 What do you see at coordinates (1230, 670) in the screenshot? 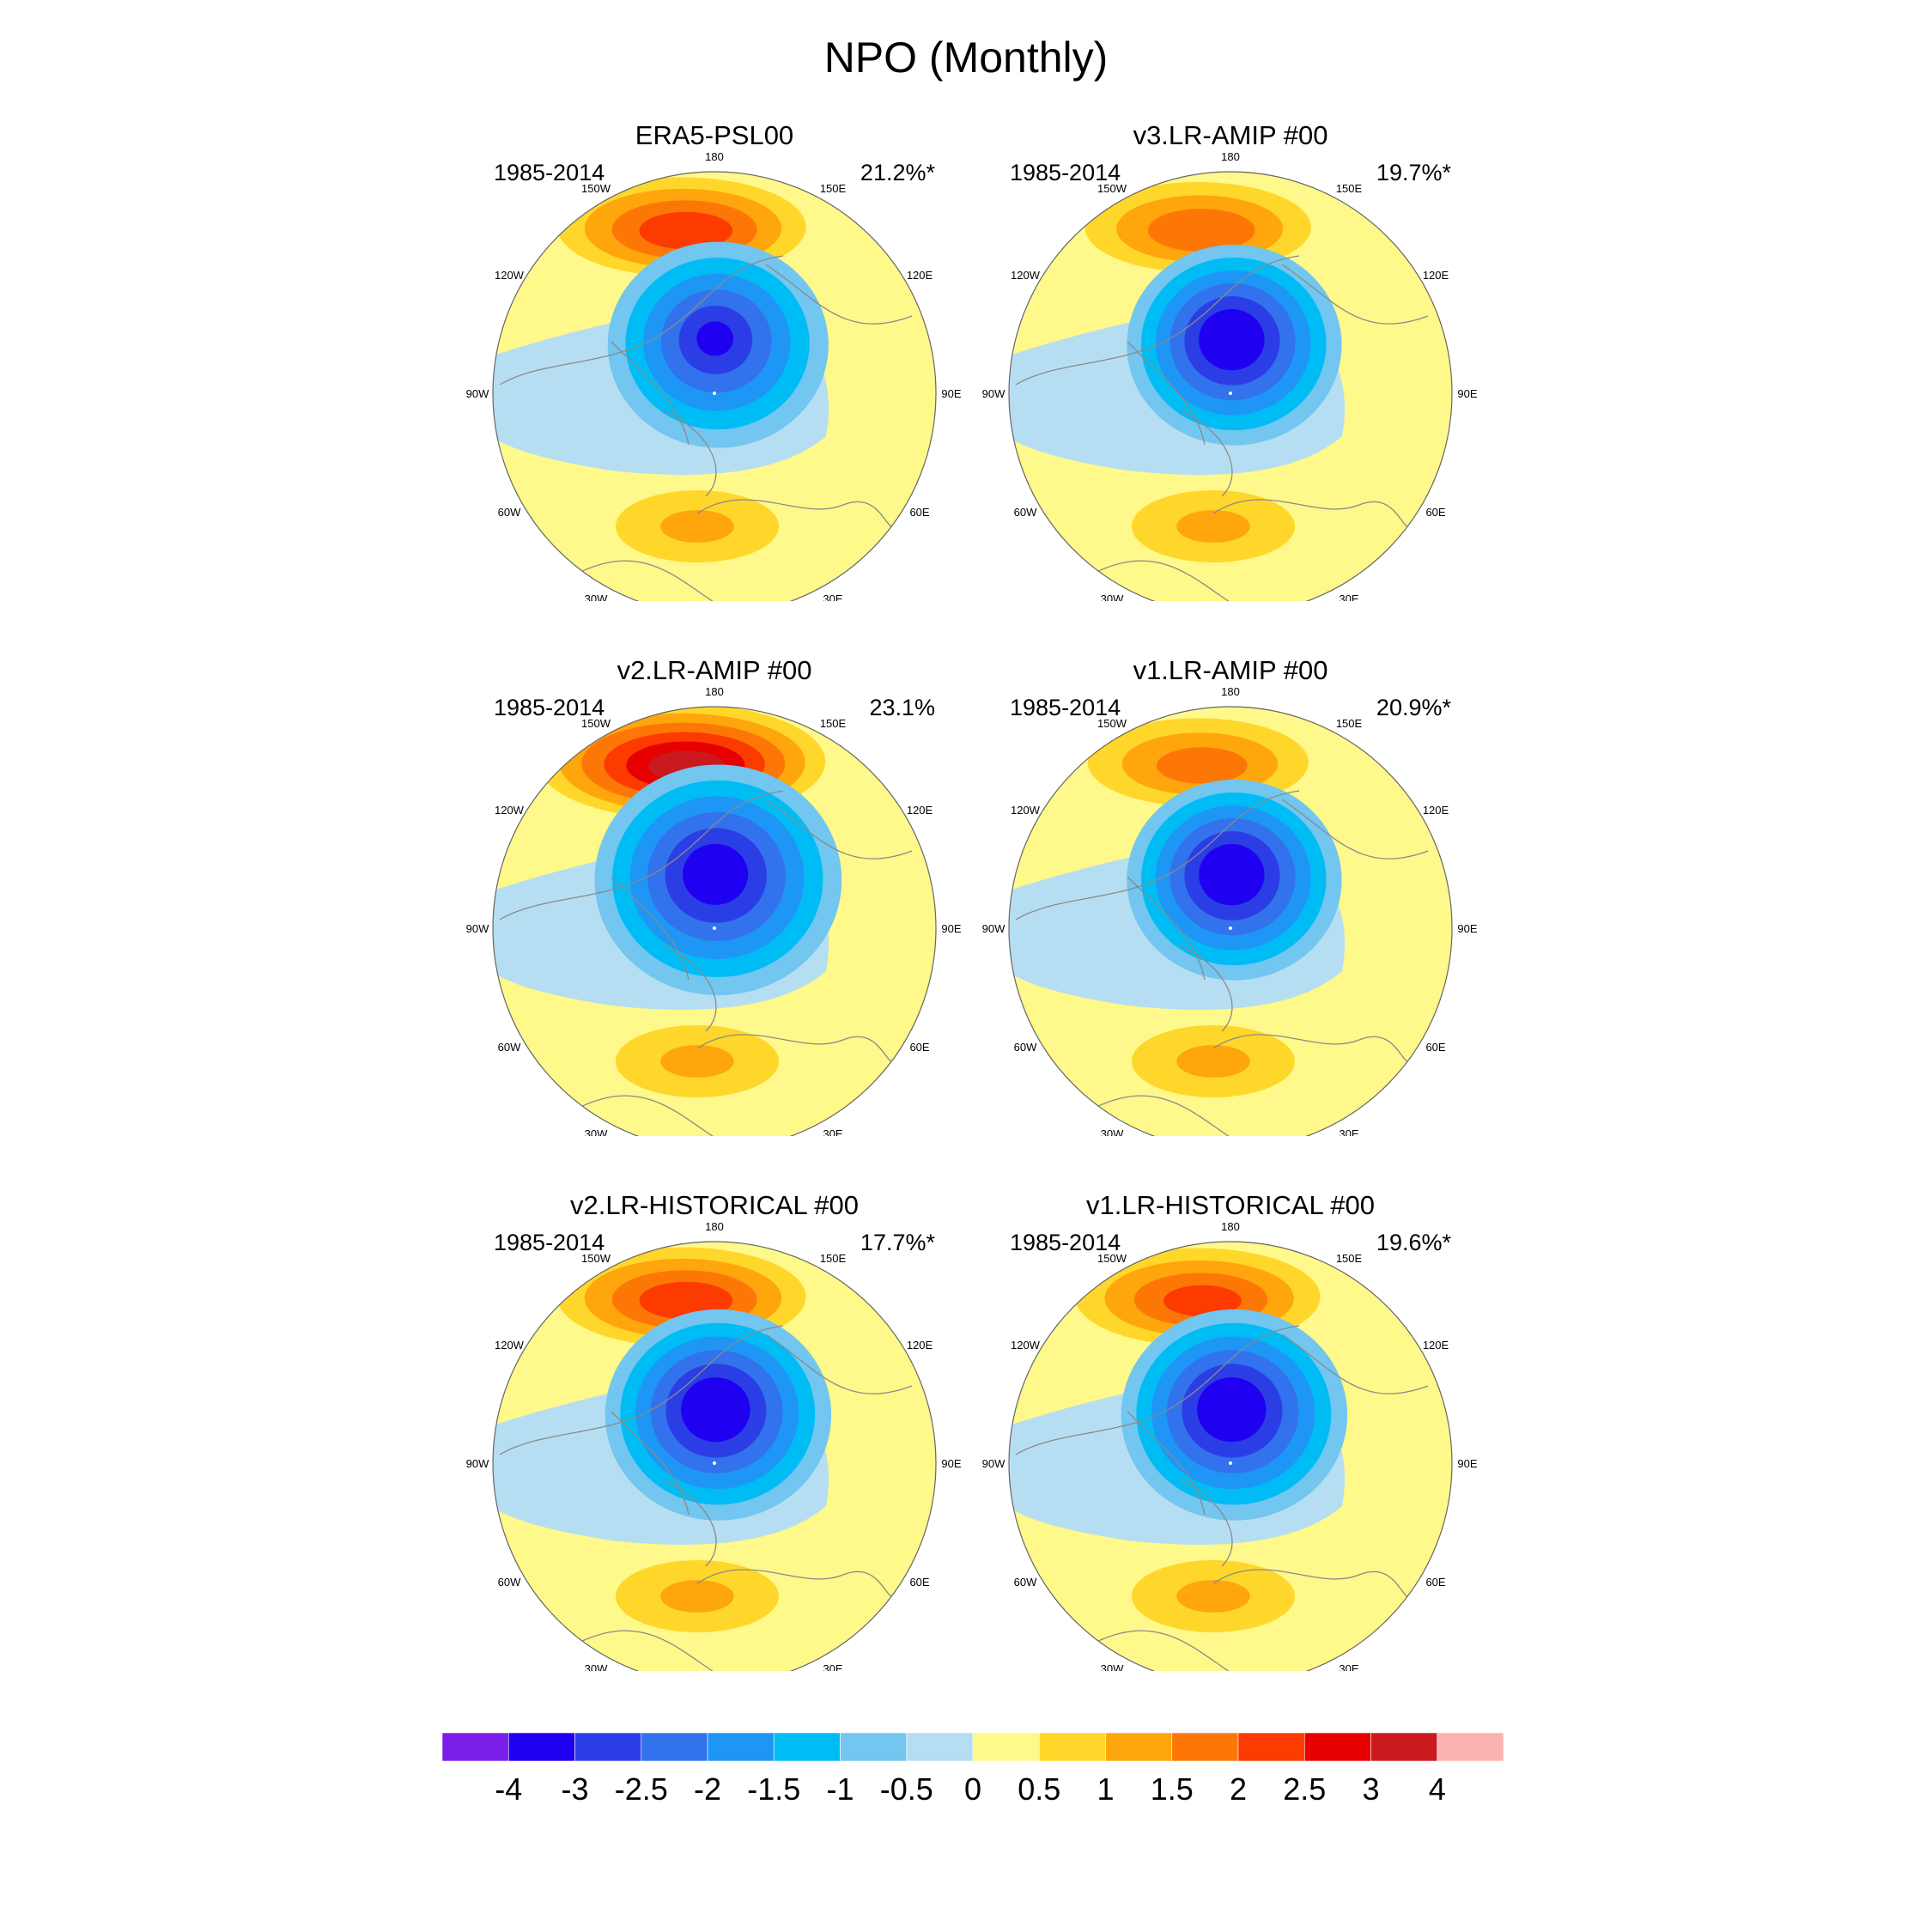
I see `panel-title: v1.LR-AMIP #00` at bounding box center [1230, 670].